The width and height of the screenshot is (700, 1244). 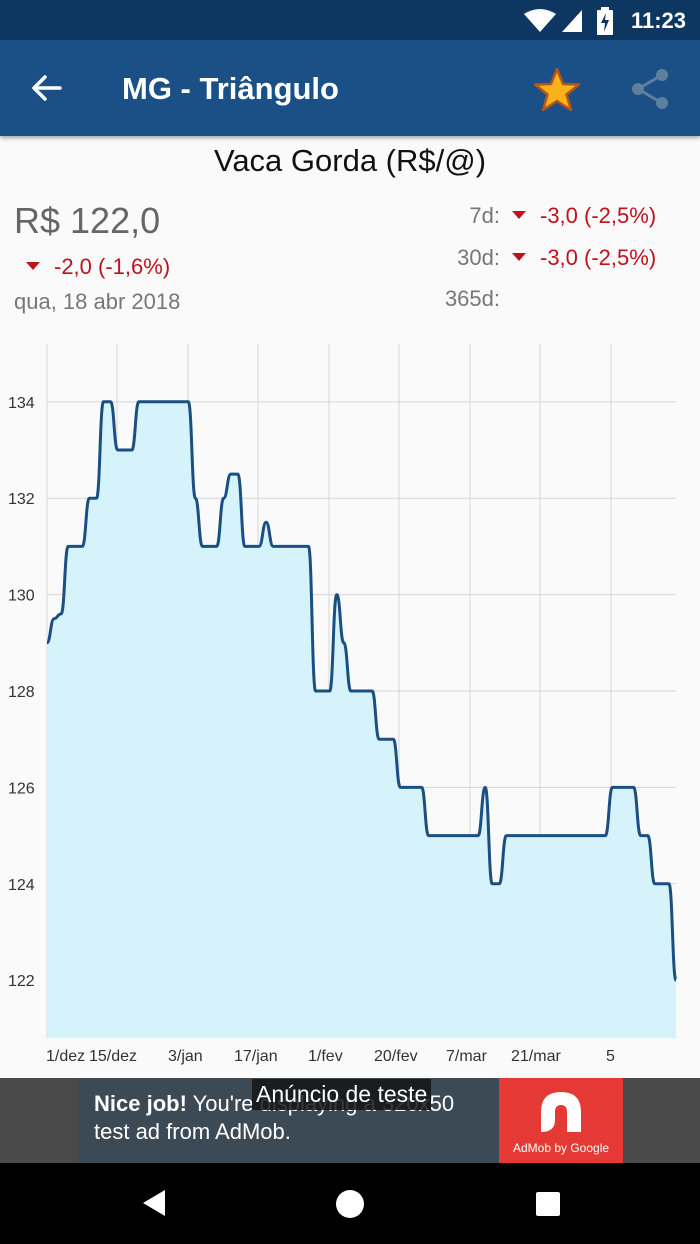 I want to click on navigation-bar, so click(x=350, y=1203).